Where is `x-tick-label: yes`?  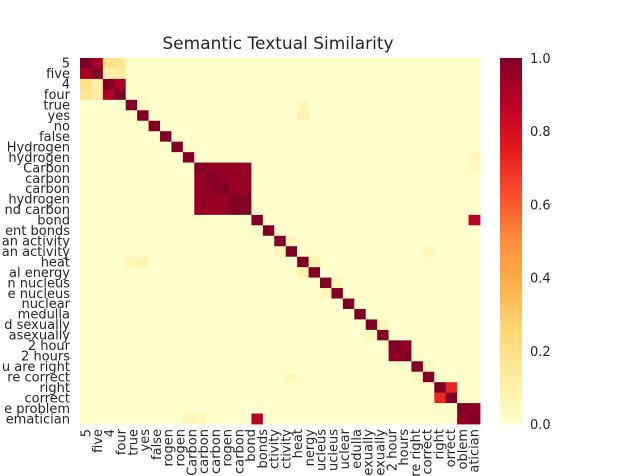 x-tick-label: yes is located at coordinates (145, 440).